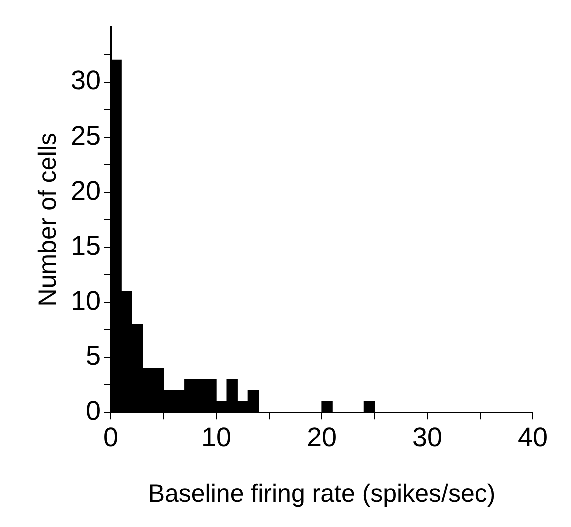  I want to click on x-tick-label: 30, so click(427, 437).